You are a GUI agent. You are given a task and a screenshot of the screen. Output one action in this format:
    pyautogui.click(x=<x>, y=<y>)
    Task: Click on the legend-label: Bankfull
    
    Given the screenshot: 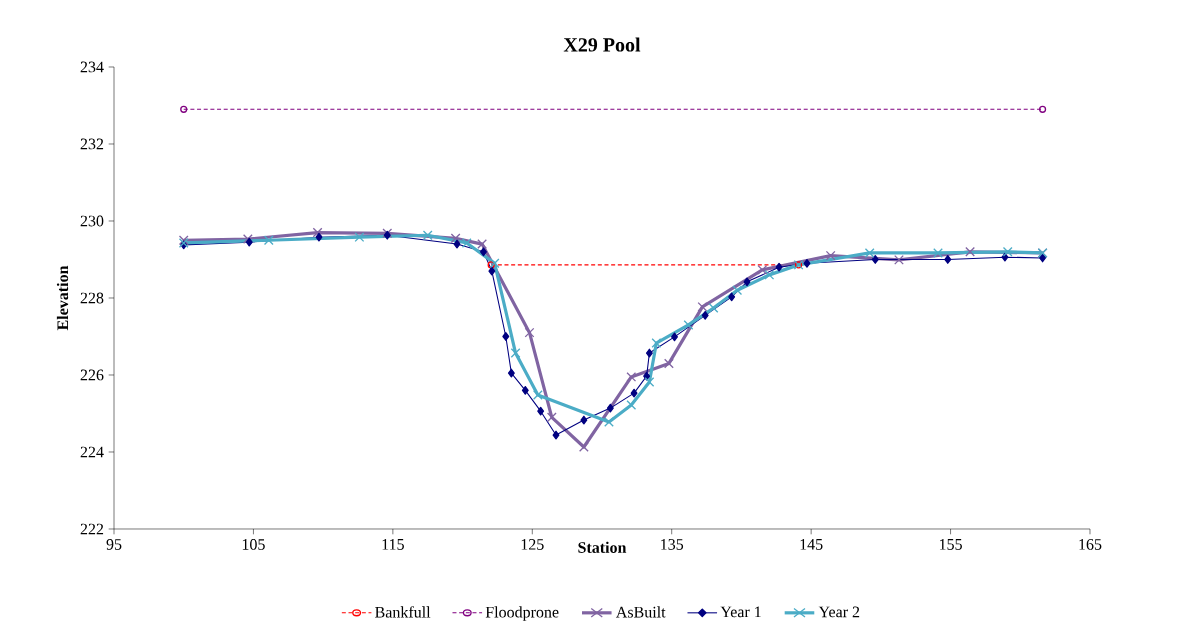 What is the action you would take?
    pyautogui.click(x=403, y=612)
    